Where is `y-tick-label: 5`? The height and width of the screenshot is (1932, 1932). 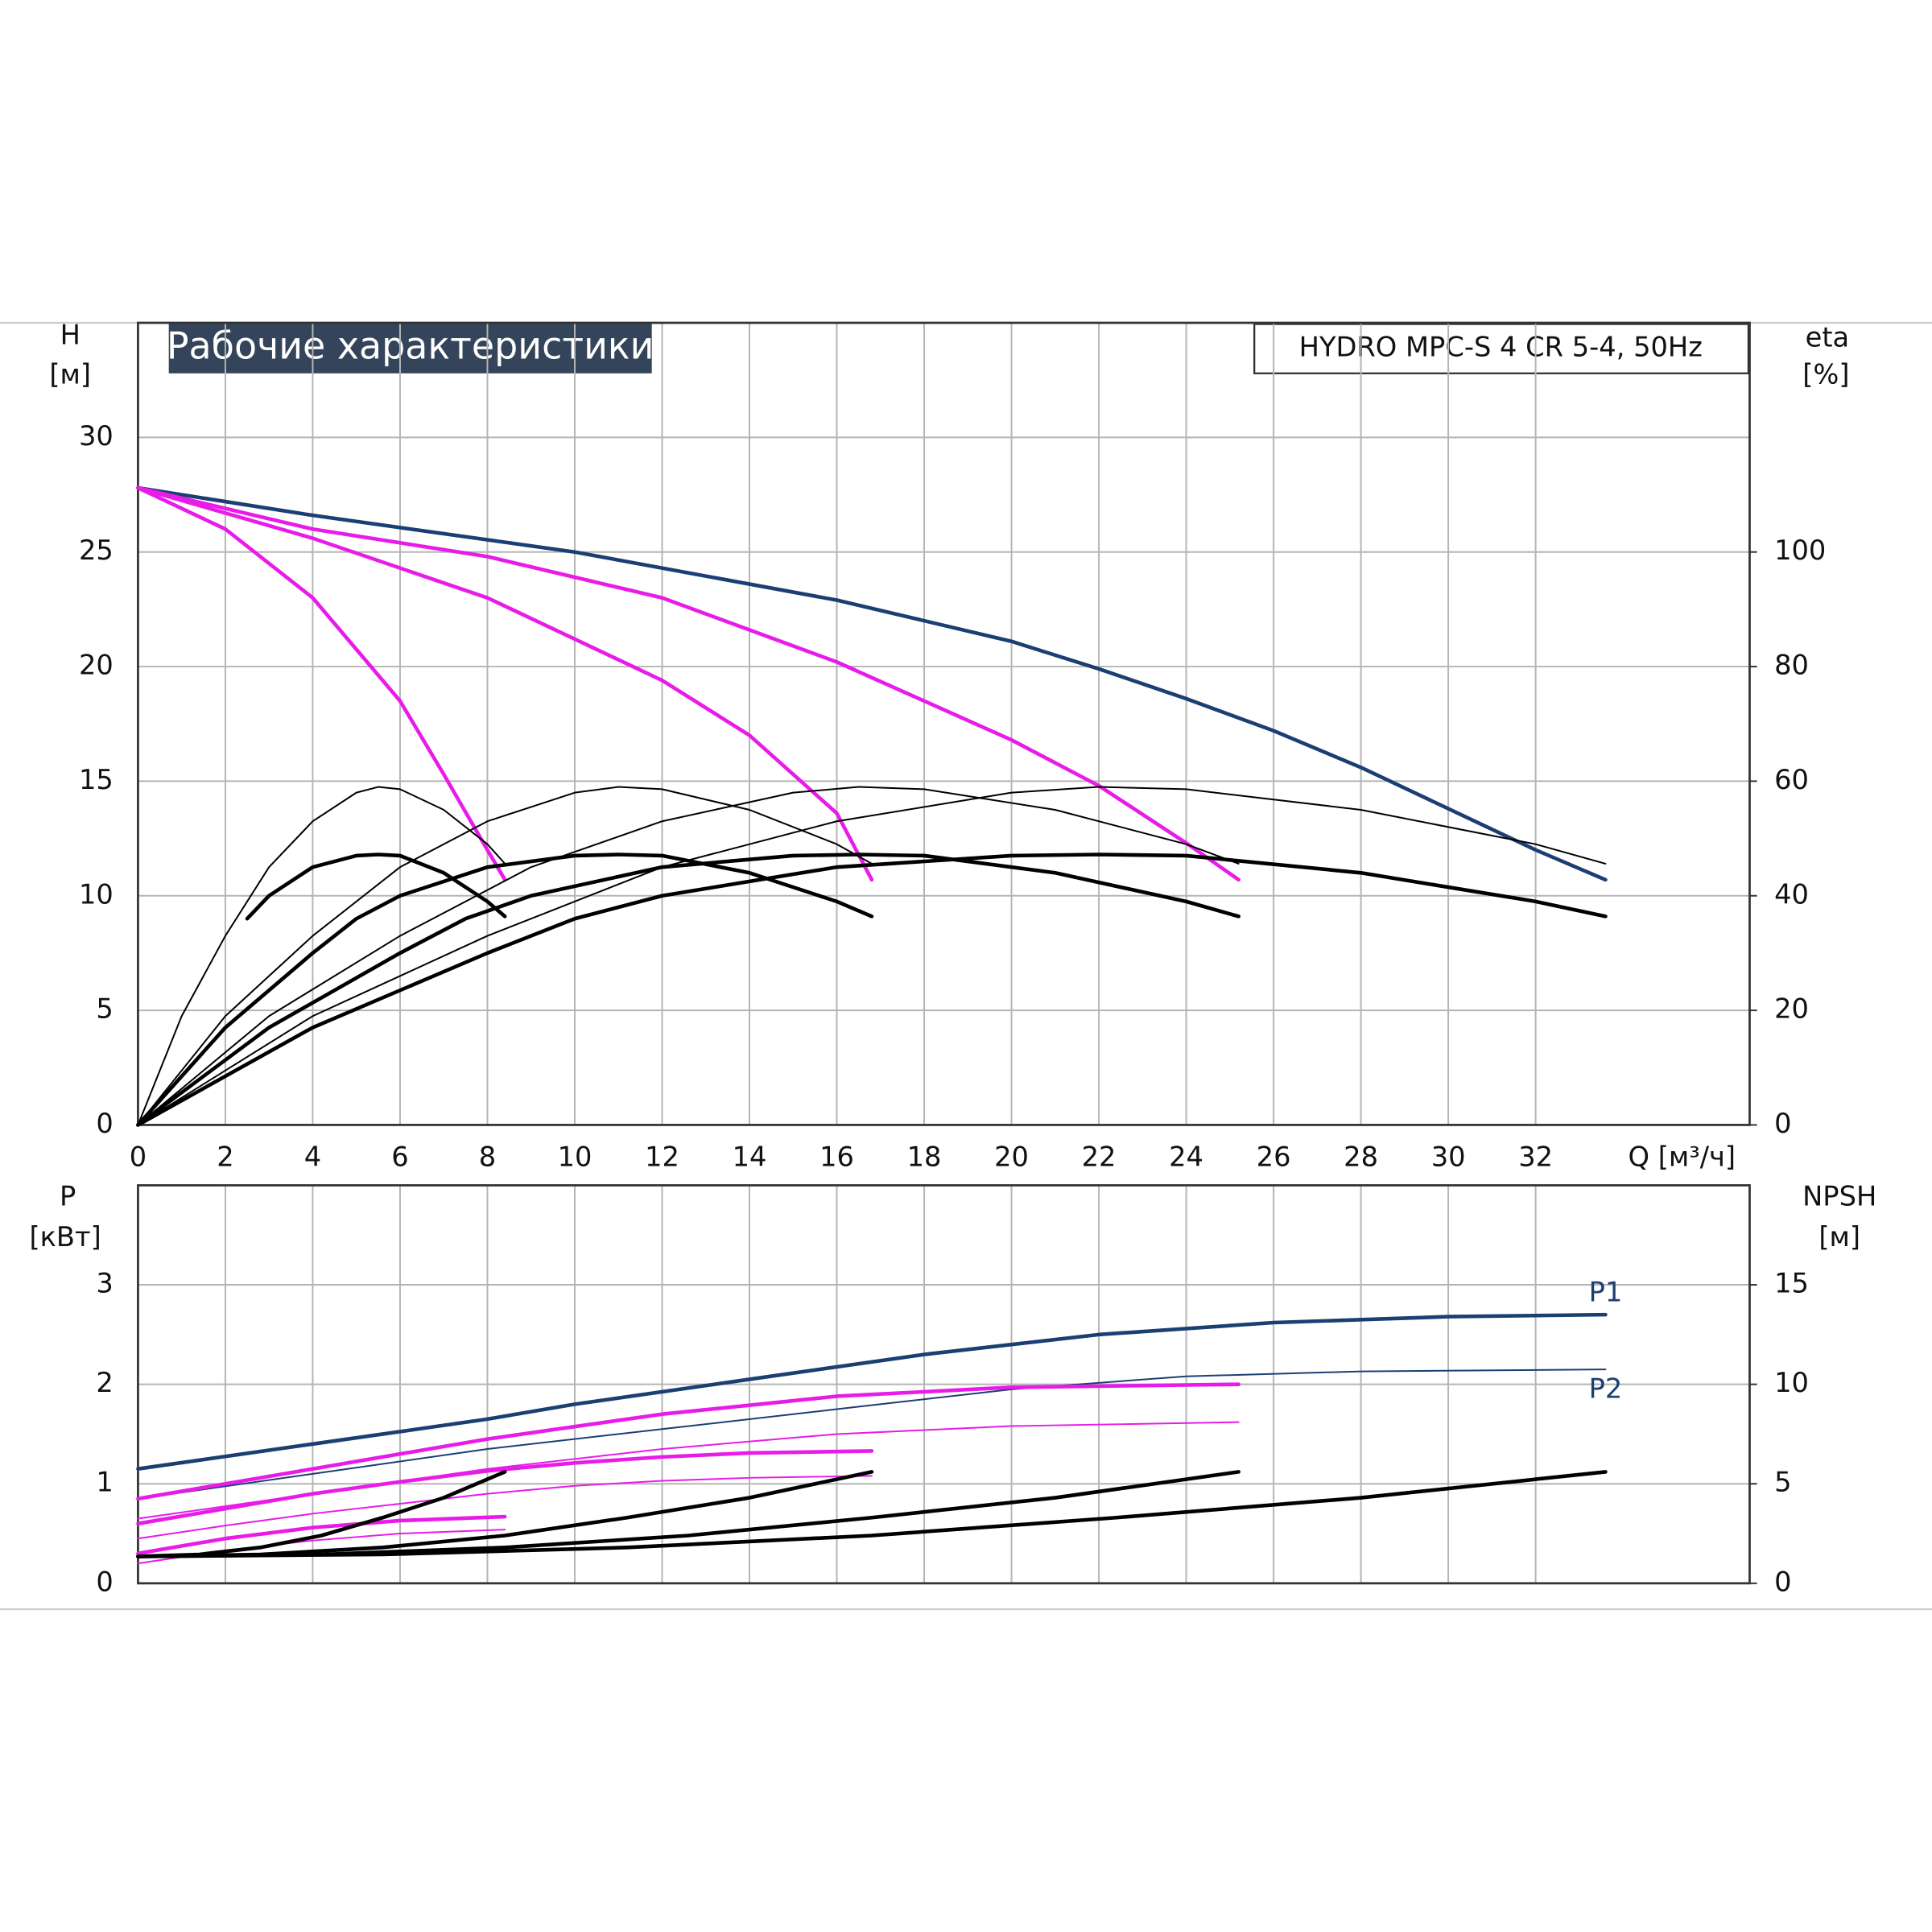
y-tick-label: 5 is located at coordinates (104, 1009).